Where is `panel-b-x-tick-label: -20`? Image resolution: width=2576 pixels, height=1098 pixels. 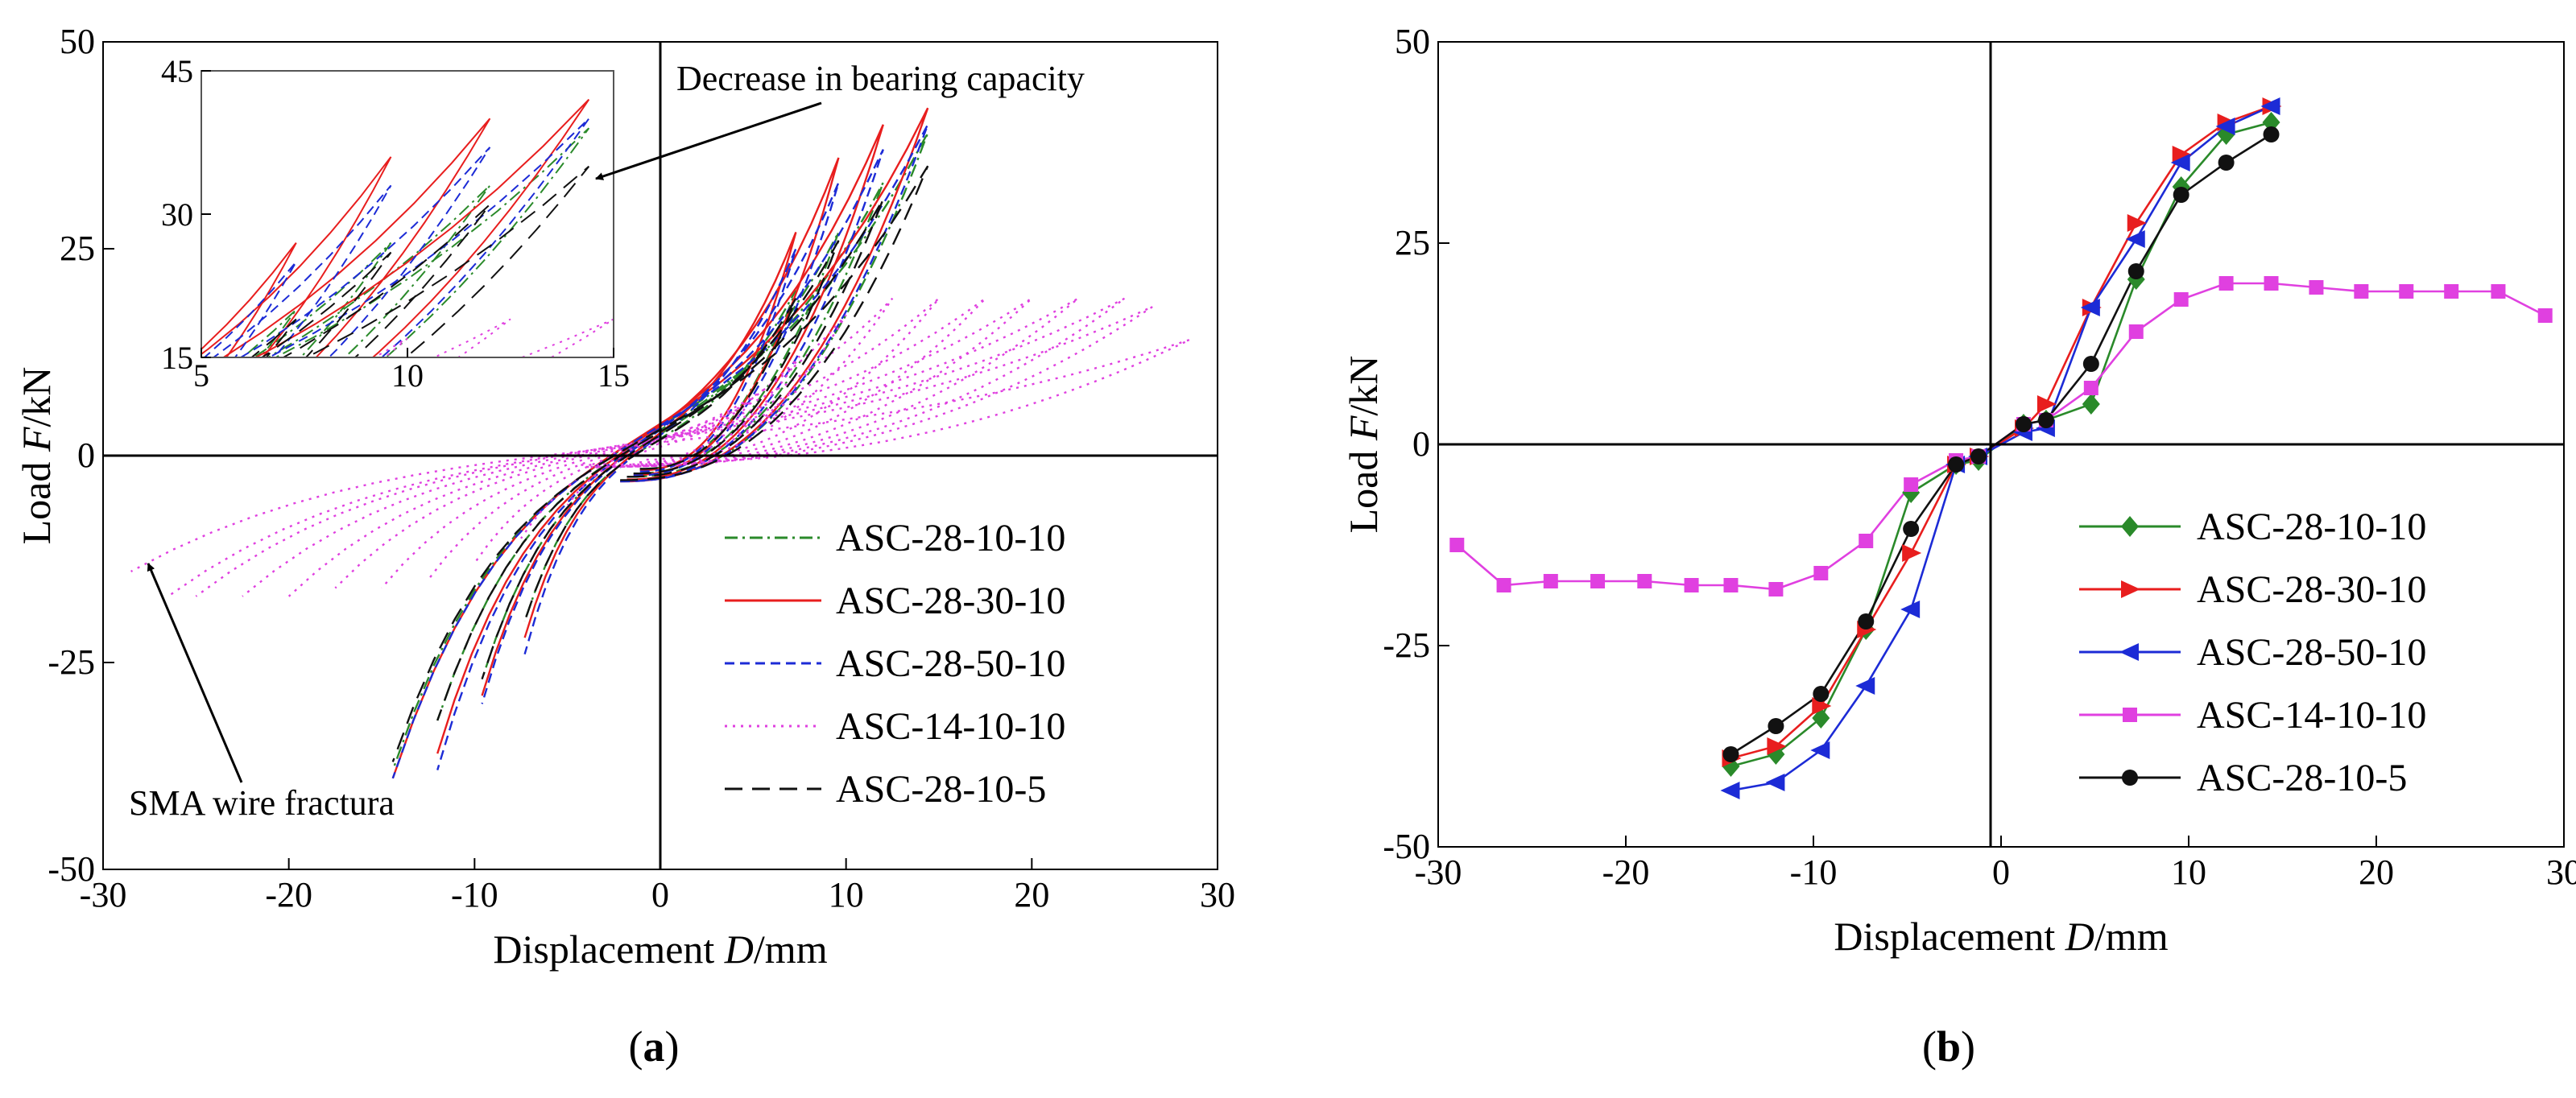 panel-b-x-tick-label: -20 is located at coordinates (1626, 872).